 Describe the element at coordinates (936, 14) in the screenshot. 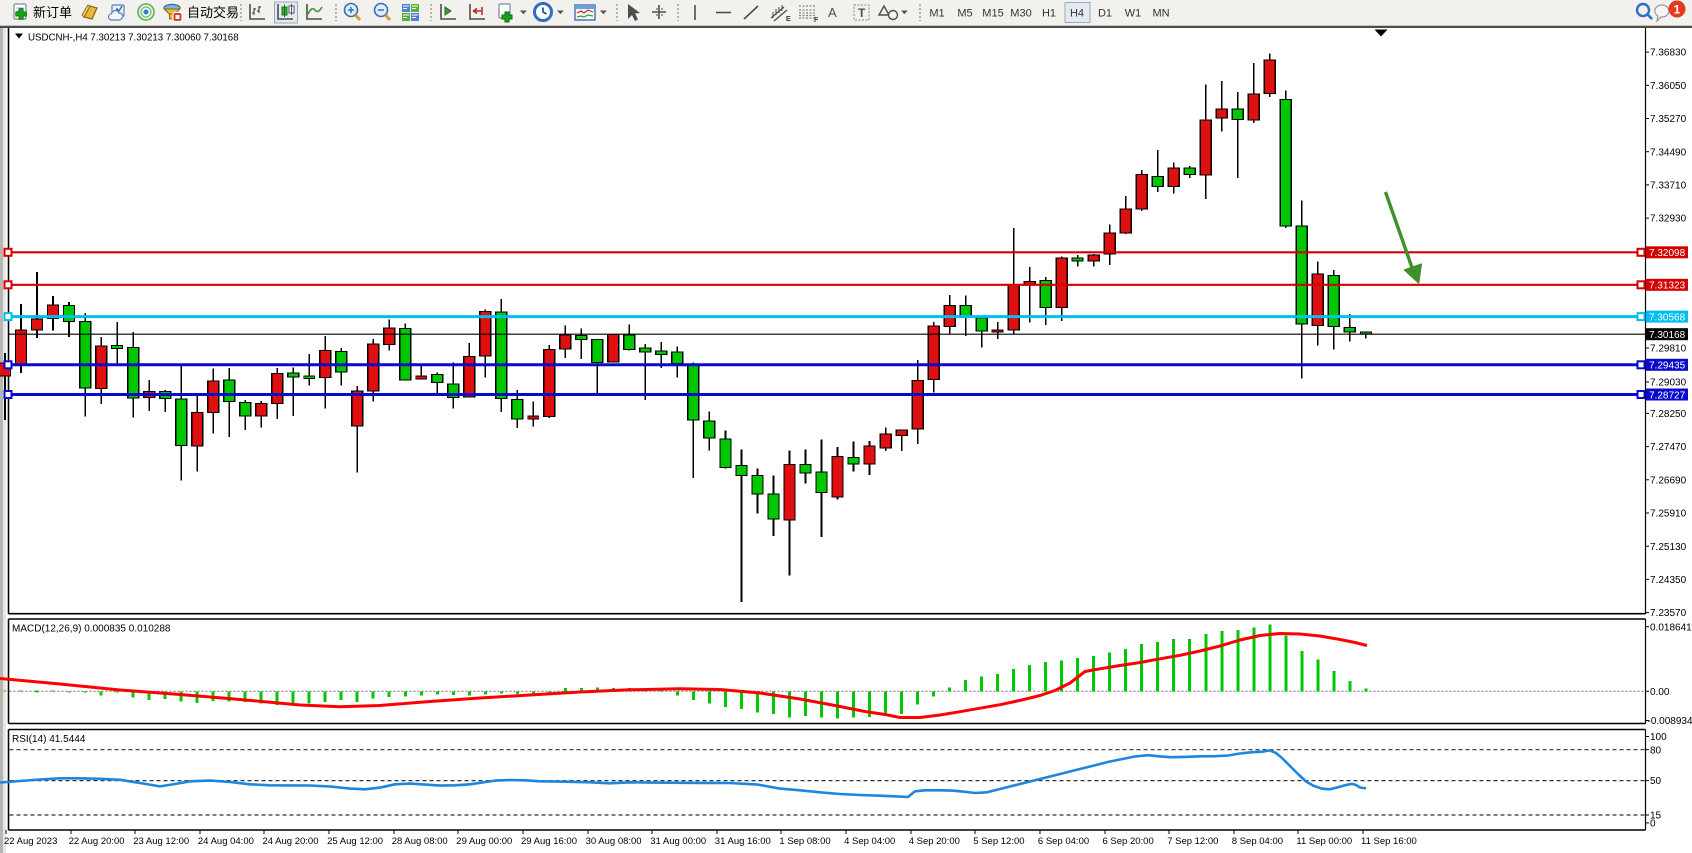

I see `svg-text: M1` at that location.